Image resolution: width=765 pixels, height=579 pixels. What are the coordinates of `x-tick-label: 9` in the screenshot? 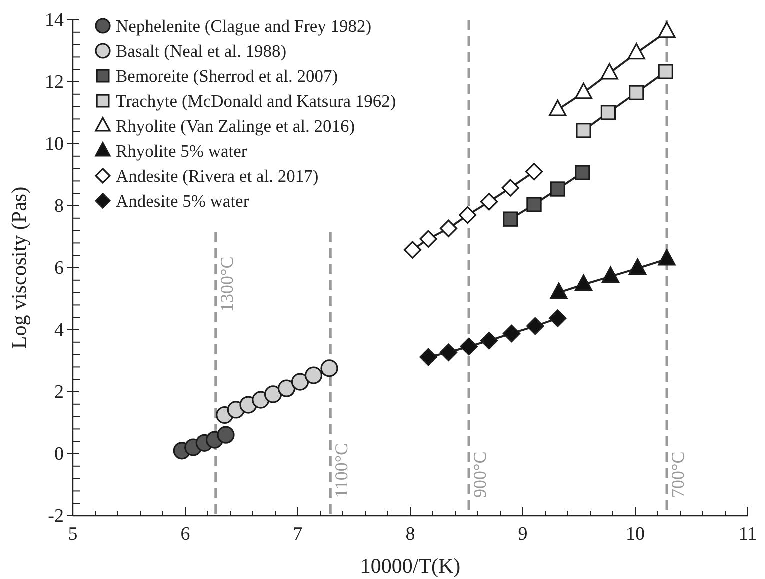 It's located at (523, 534).